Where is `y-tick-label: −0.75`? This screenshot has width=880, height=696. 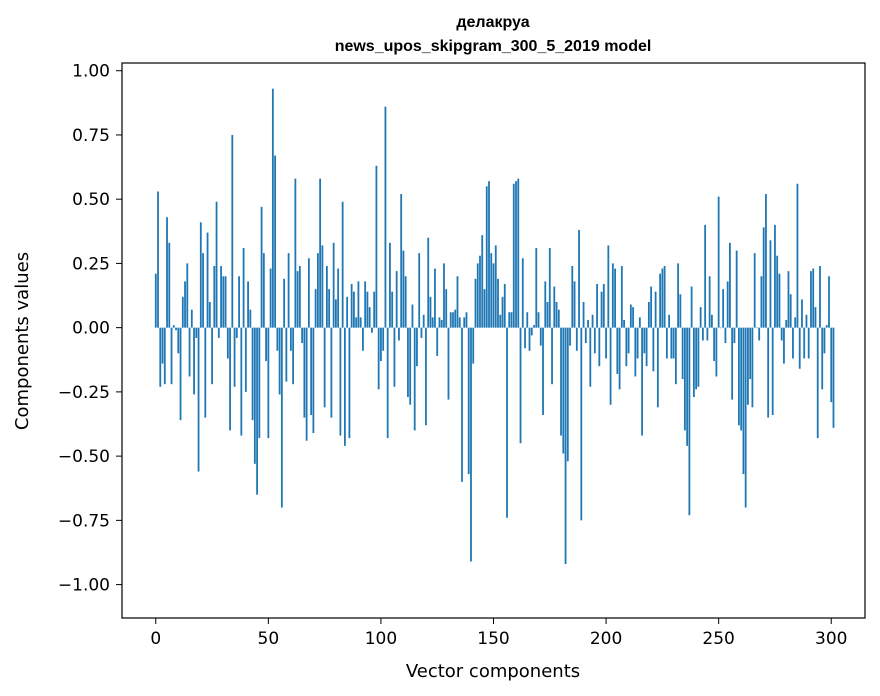 y-tick-label: −0.75 is located at coordinates (84, 521).